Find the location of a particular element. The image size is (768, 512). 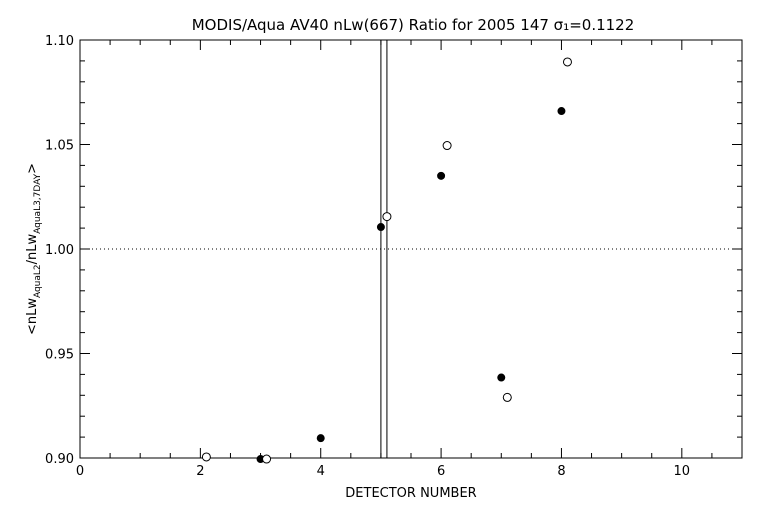

x-axis-label: DETECTOR NUMBER is located at coordinates (410, 493).